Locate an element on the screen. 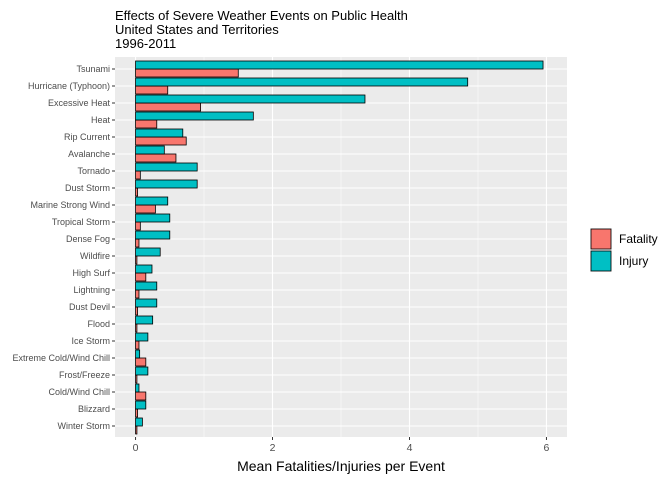  legend: Fatality Injury is located at coordinates (624, 250).